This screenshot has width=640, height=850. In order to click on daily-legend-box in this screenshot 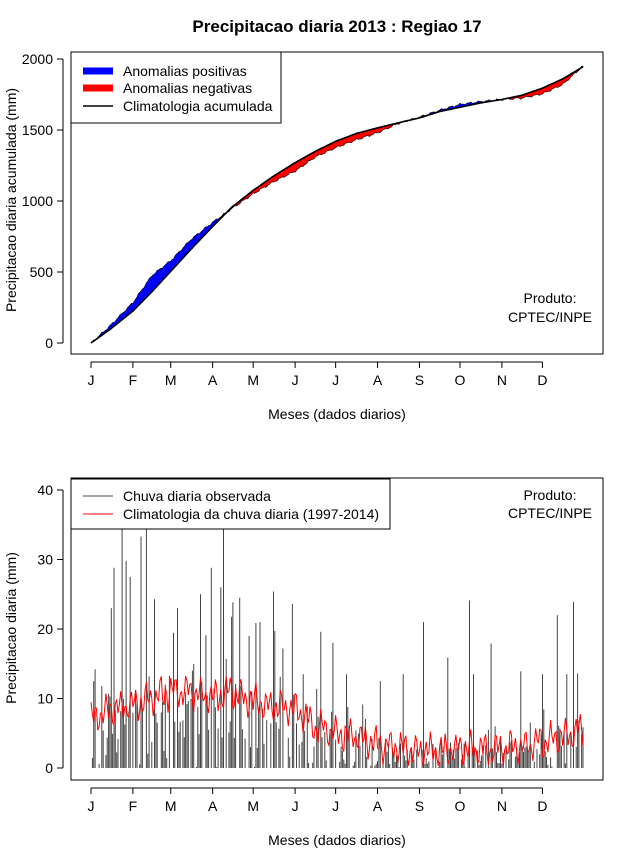, I will do `click(230, 504)`.